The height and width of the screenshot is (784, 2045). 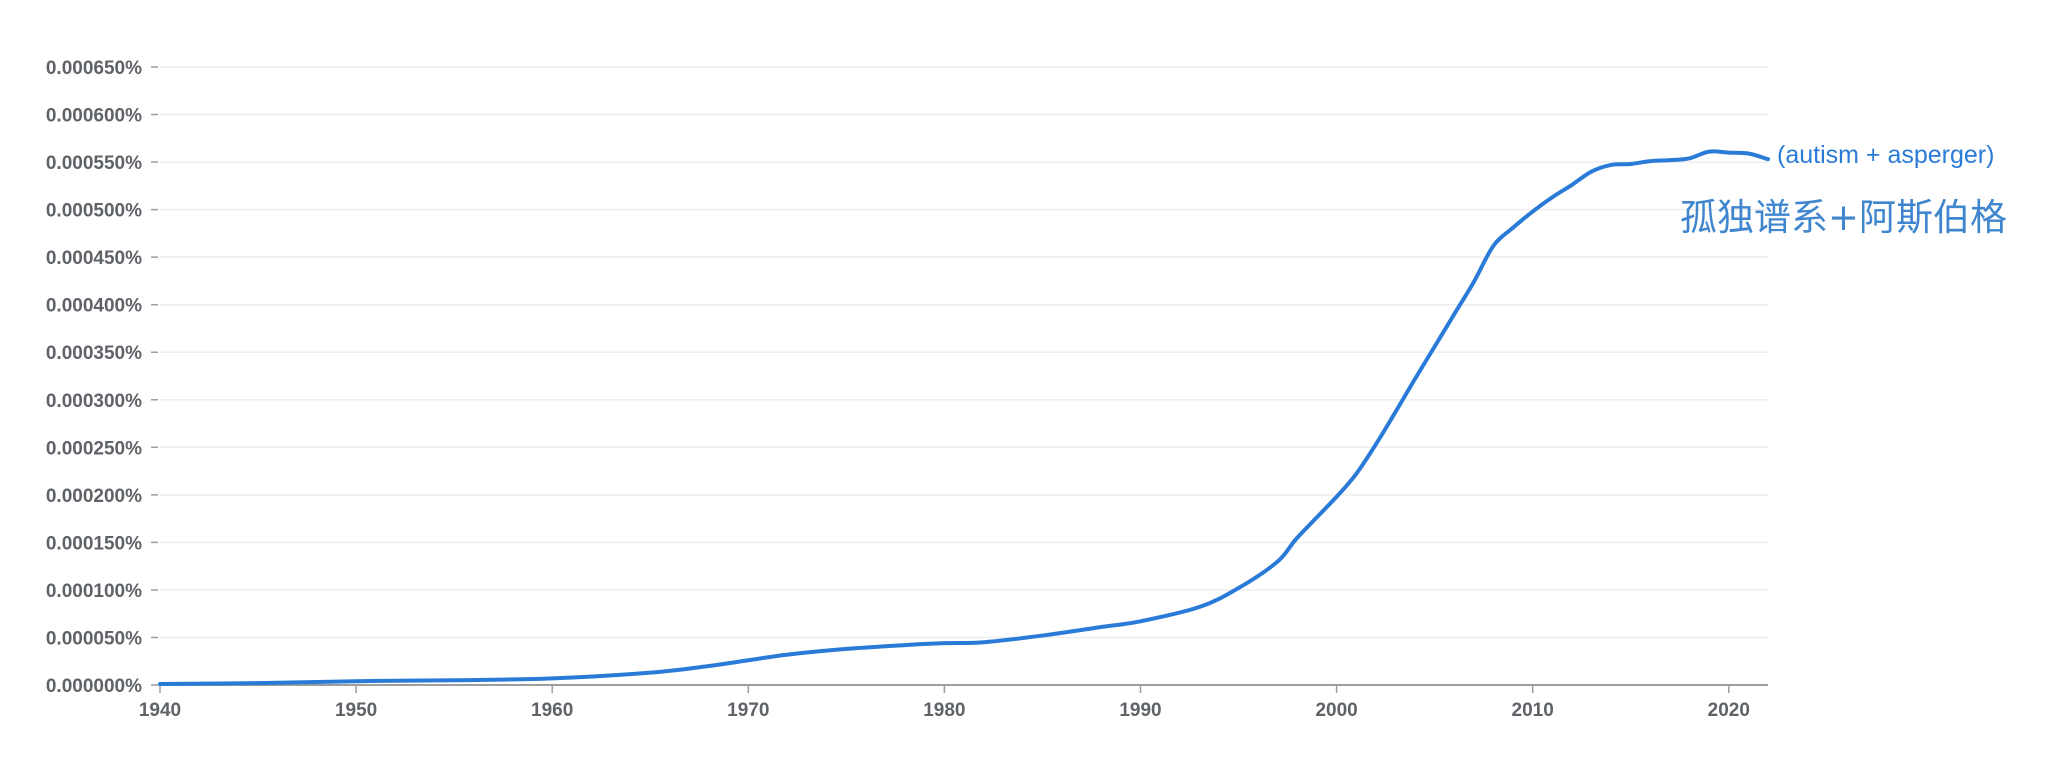 I want to click on y-tick-label: 0.000250%, so click(x=94, y=448).